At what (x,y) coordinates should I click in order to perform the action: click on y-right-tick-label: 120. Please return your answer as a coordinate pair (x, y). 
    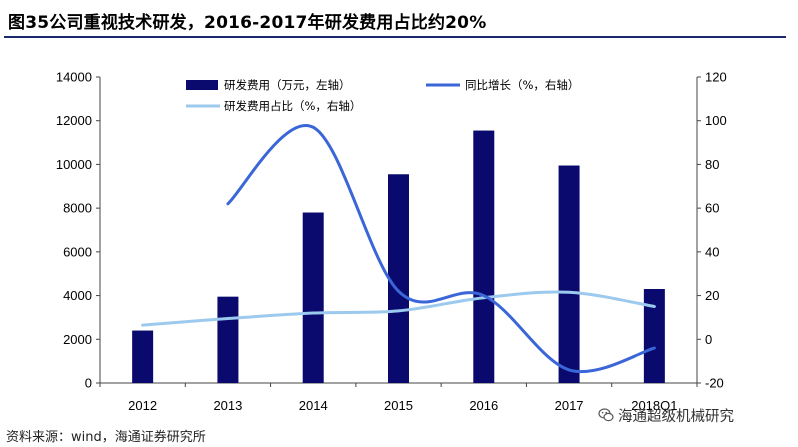
    Looking at the image, I should click on (716, 77).